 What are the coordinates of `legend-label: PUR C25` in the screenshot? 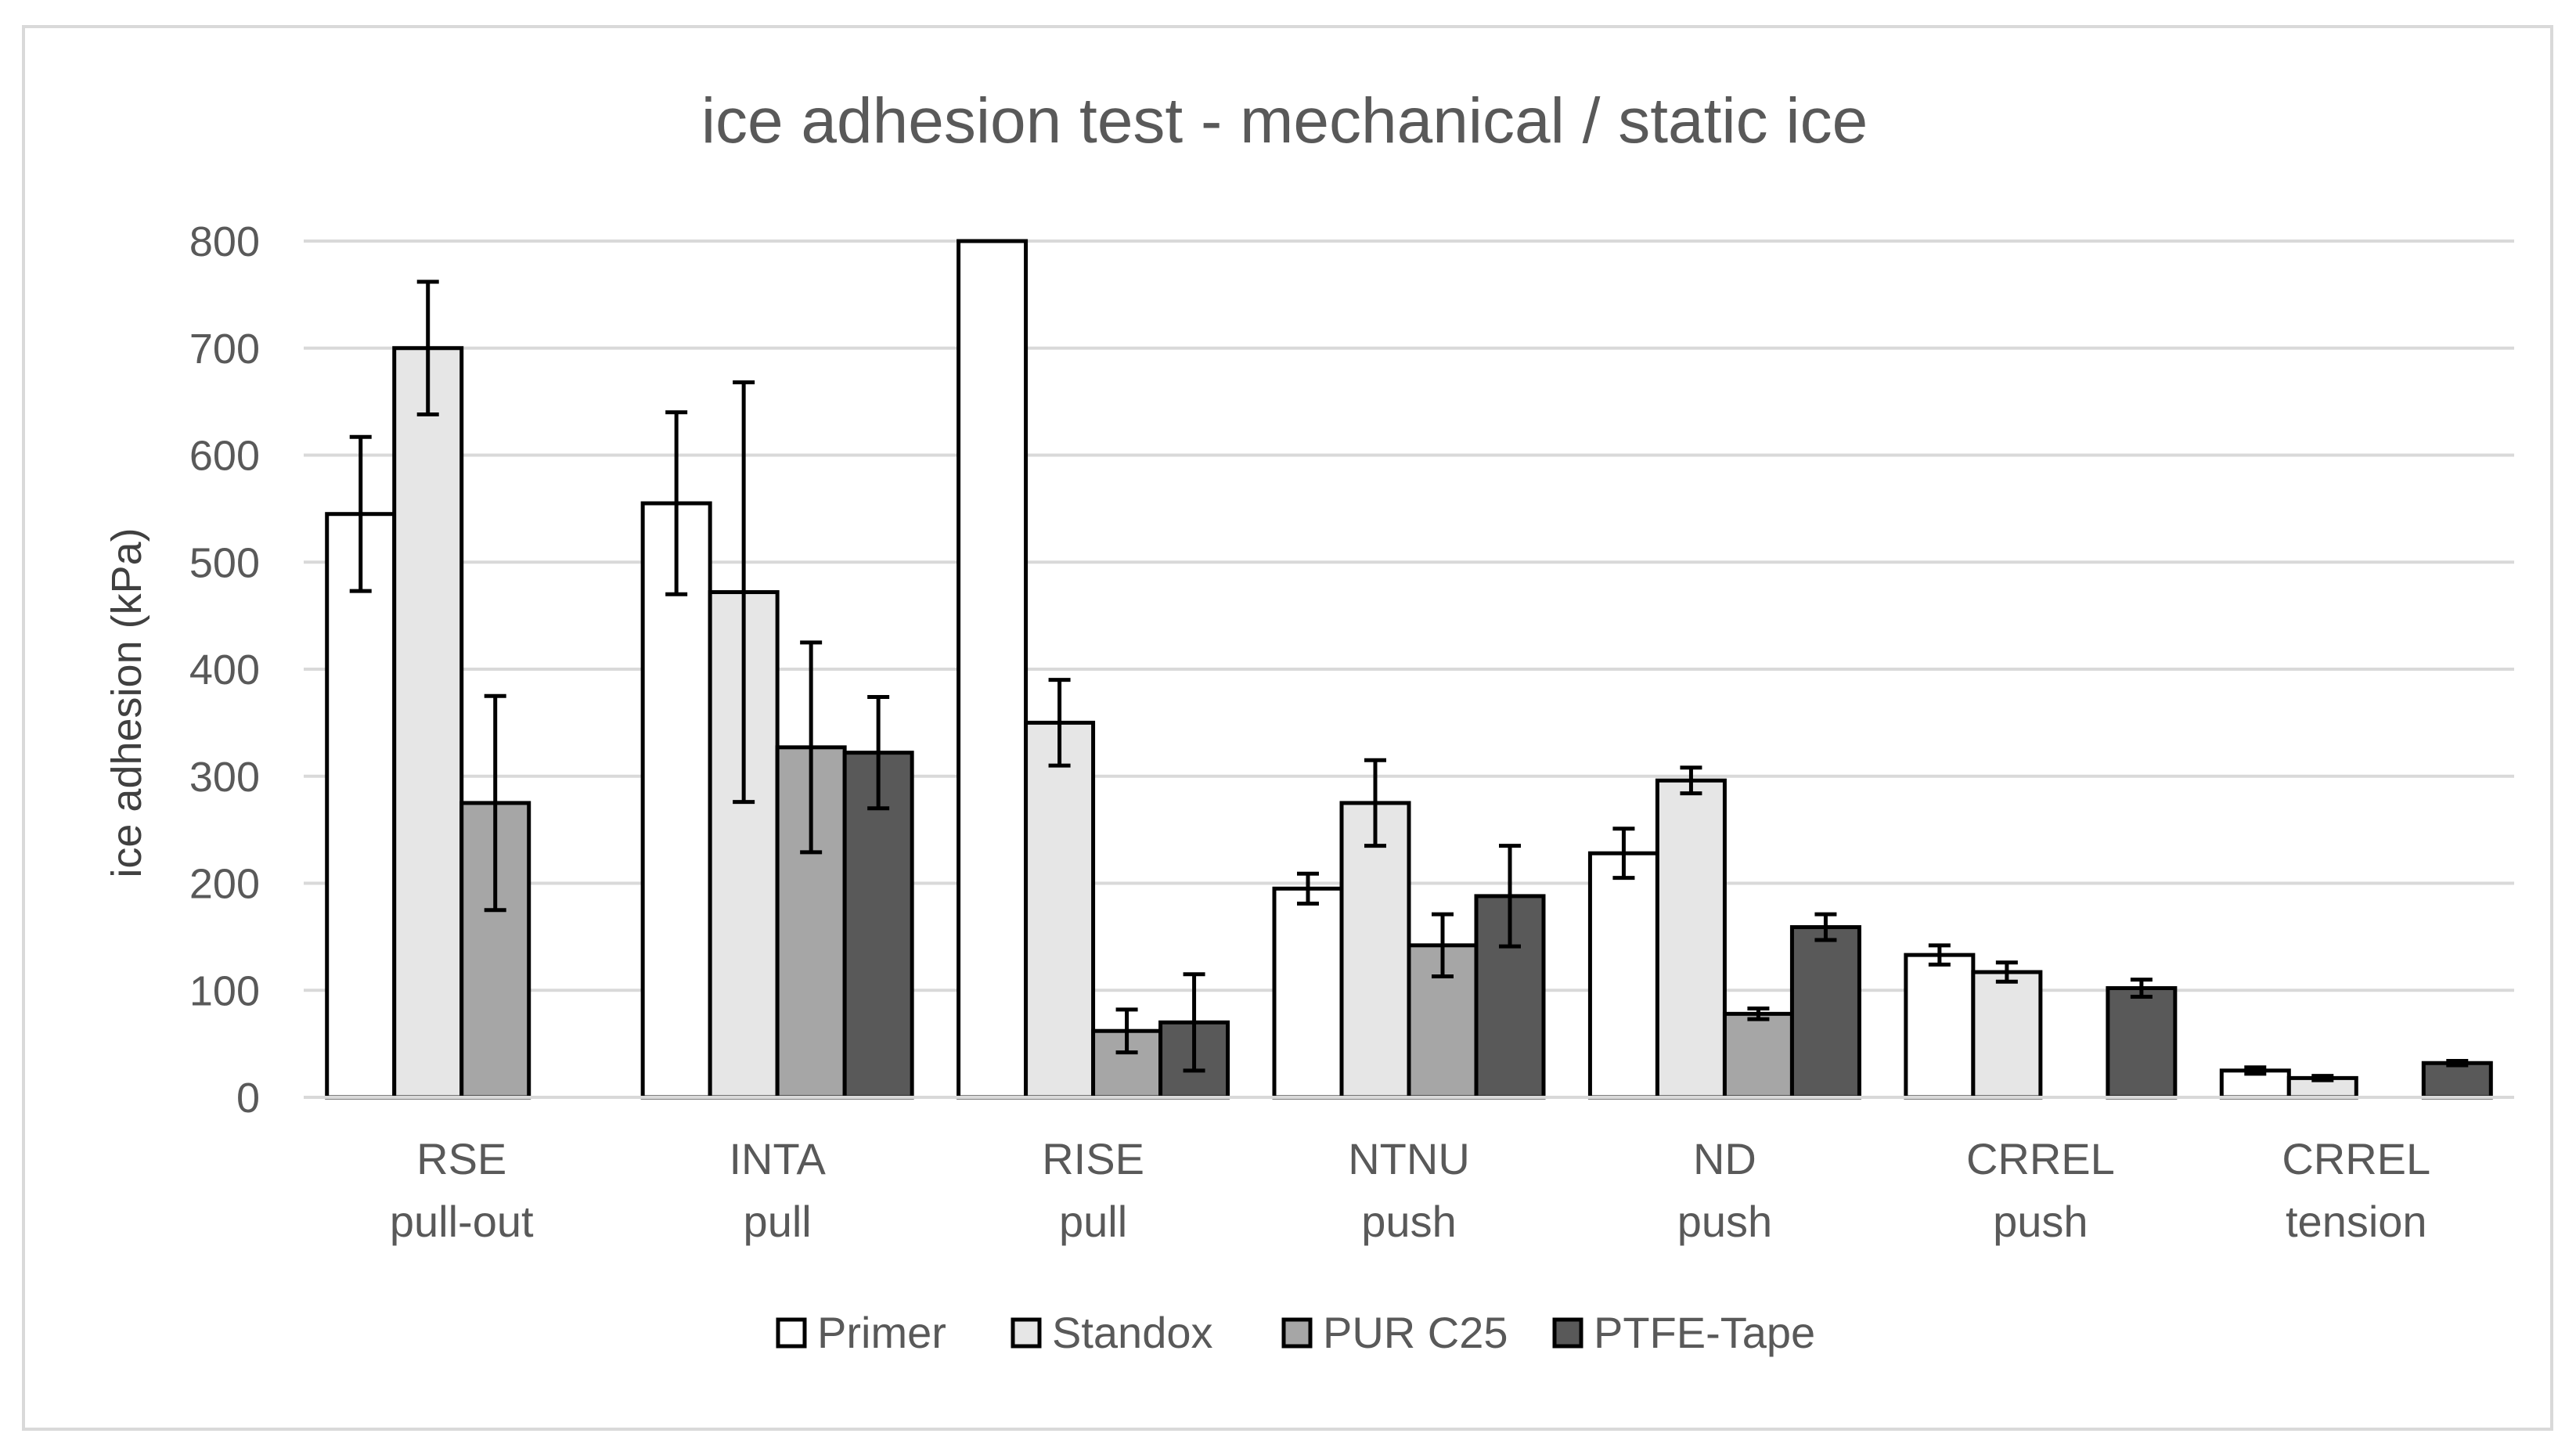 It's located at (1415, 1332).